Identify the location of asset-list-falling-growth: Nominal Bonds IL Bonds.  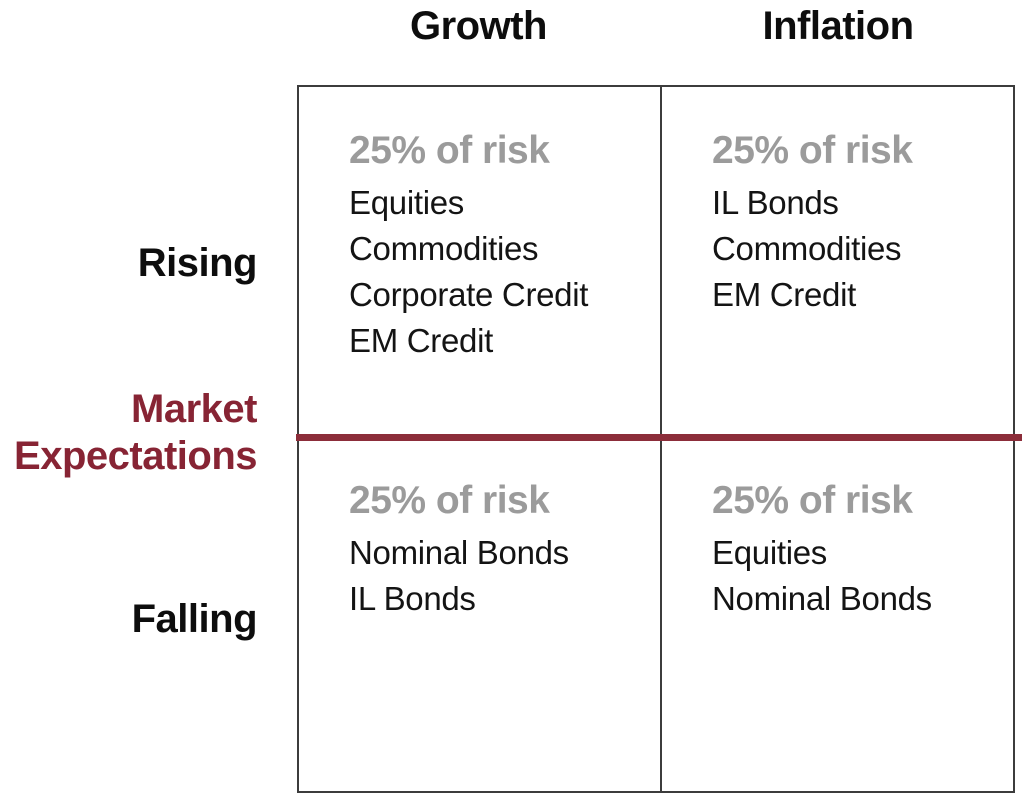
(498, 576).